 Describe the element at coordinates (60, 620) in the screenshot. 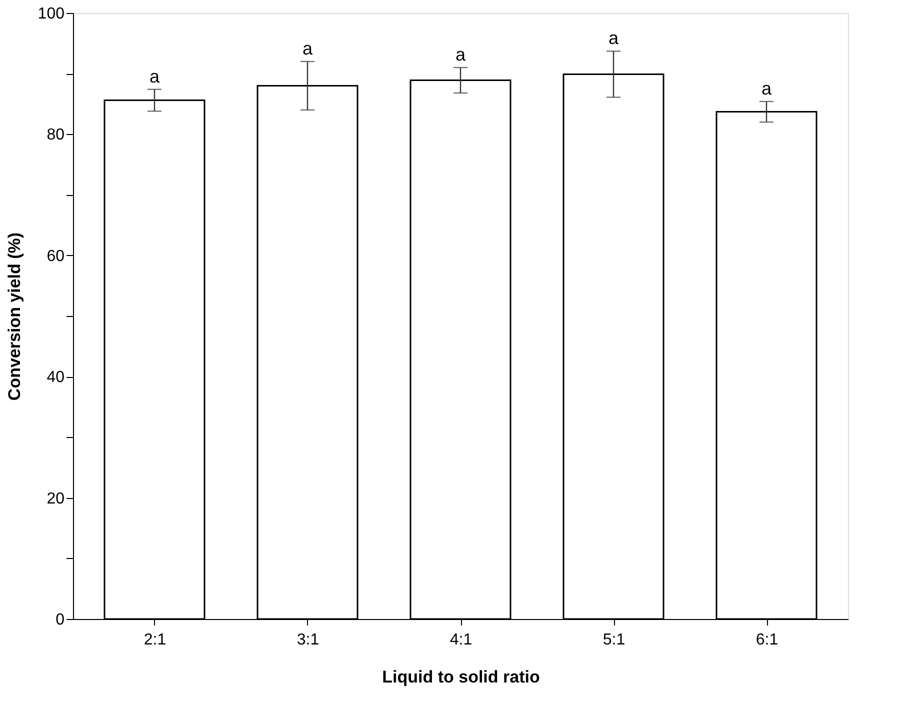

I see `y-tick-label: 0` at that location.